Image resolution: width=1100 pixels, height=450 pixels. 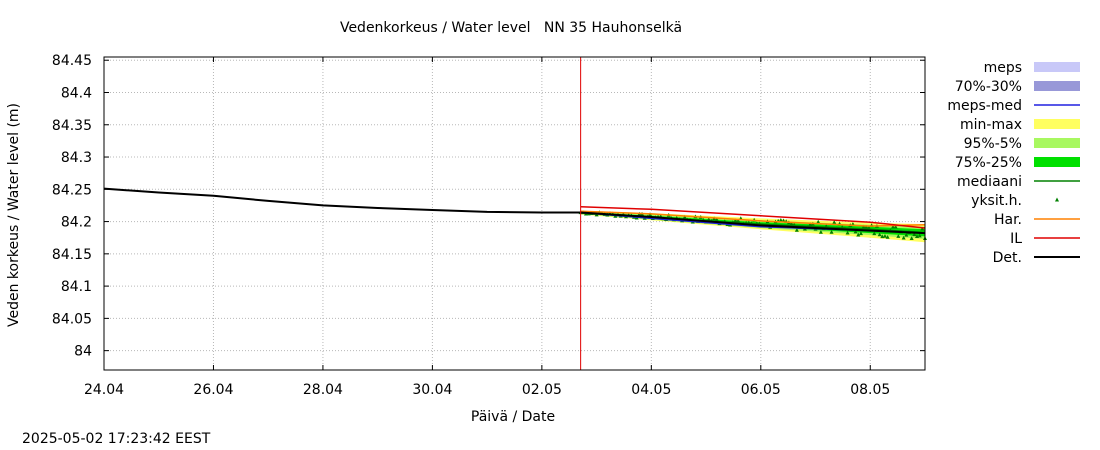 What do you see at coordinates (1008, 220) in the screenshot?
I see `legend-label: Har.` at bounding box center [1008, 220].